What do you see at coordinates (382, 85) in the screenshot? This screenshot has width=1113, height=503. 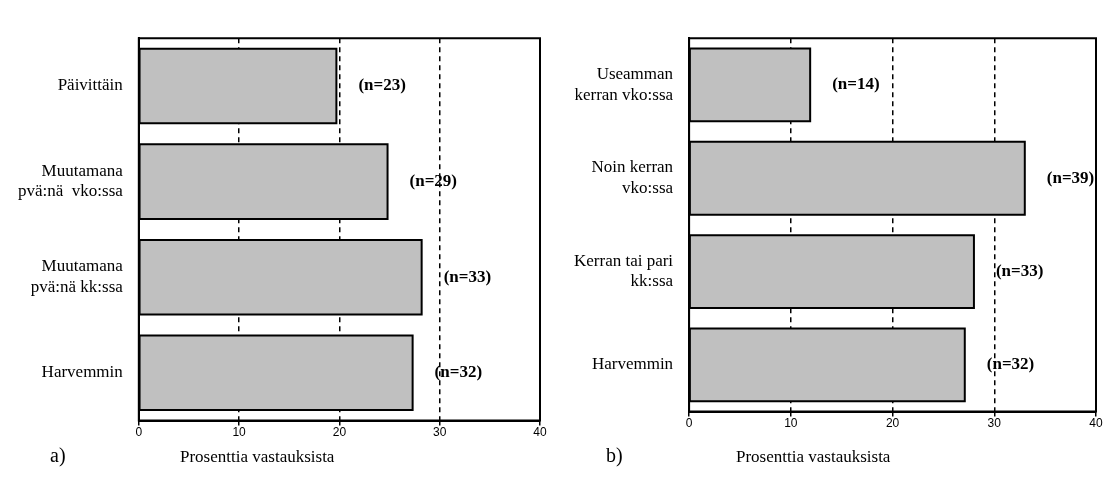 I see `annotation: (n=23)` at bounding box center [382, 85].